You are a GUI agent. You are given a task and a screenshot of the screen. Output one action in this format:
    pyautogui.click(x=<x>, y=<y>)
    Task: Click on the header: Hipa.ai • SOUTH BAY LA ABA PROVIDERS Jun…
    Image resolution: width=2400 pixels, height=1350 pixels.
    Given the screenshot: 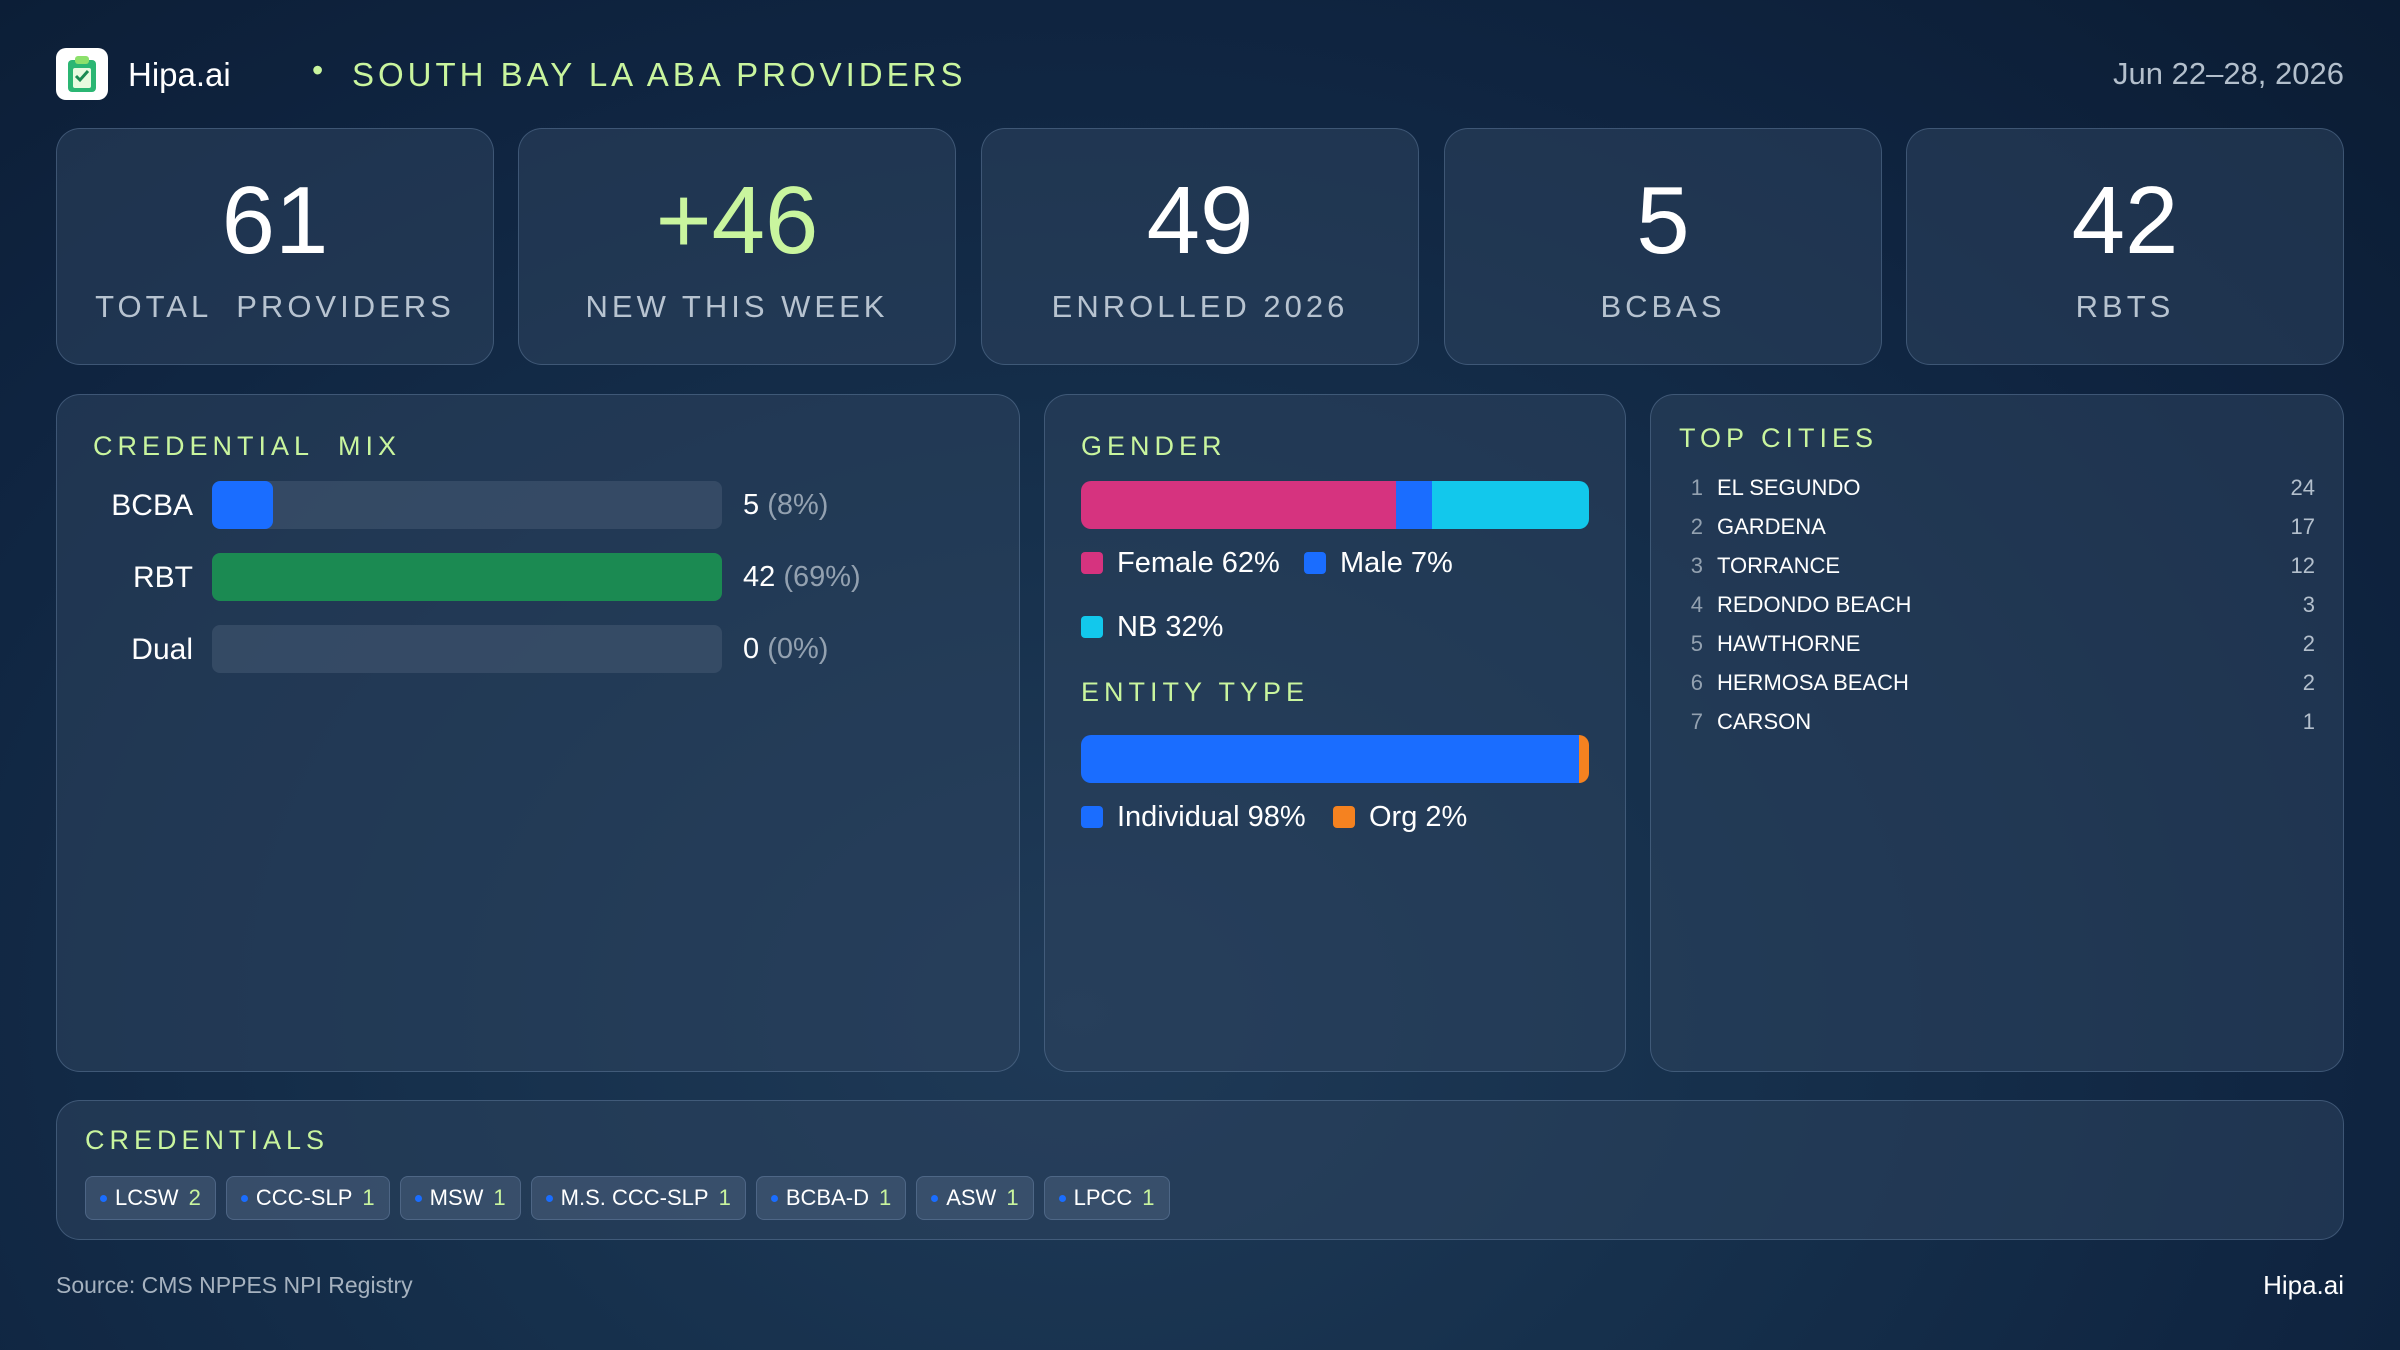 What is the action you would take?
    pyautogui.click(x=1200, y=75)
    